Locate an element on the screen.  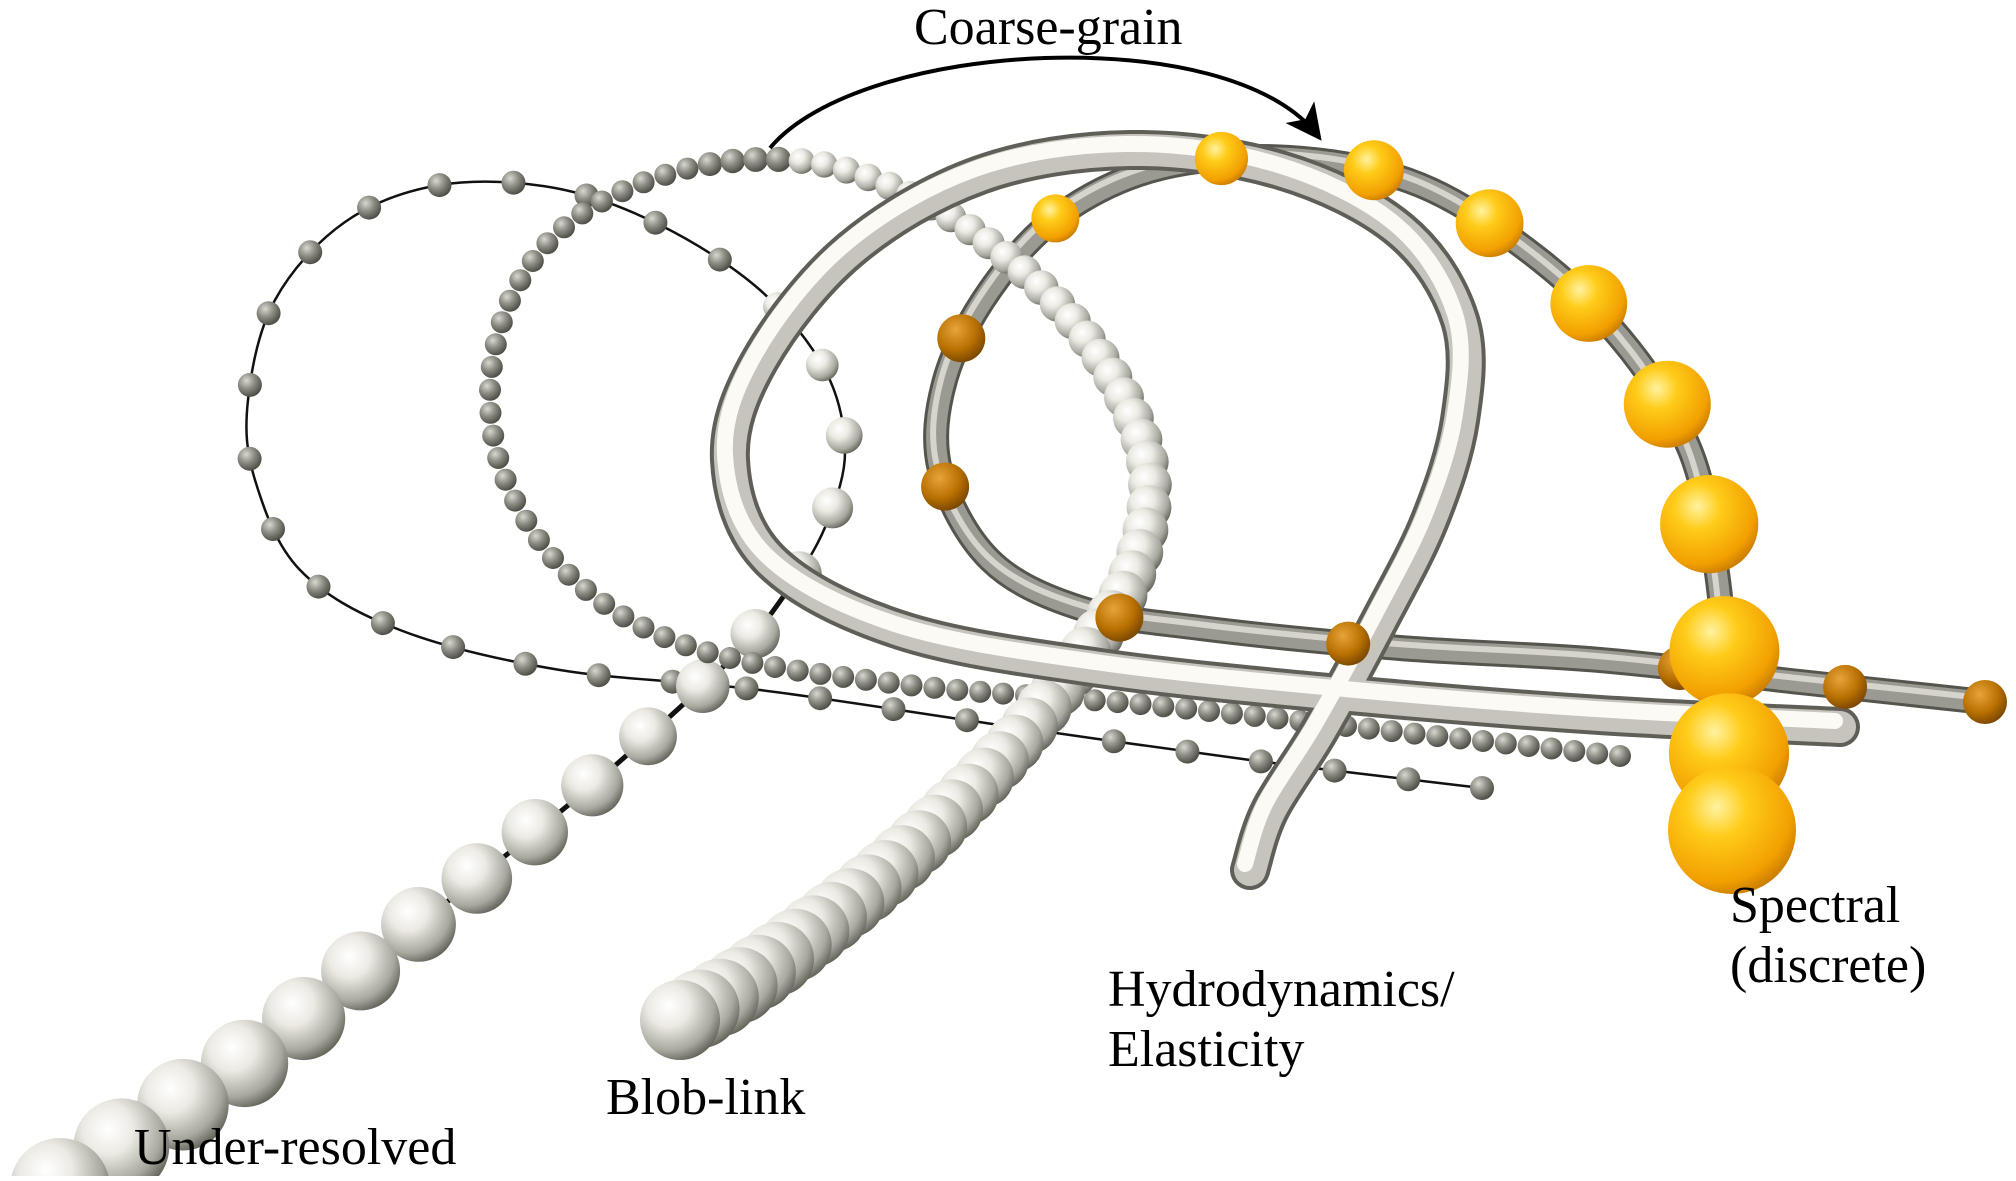
hydrodynamics-label-line2: Elasticity is located at coordinates (1206, 1049).